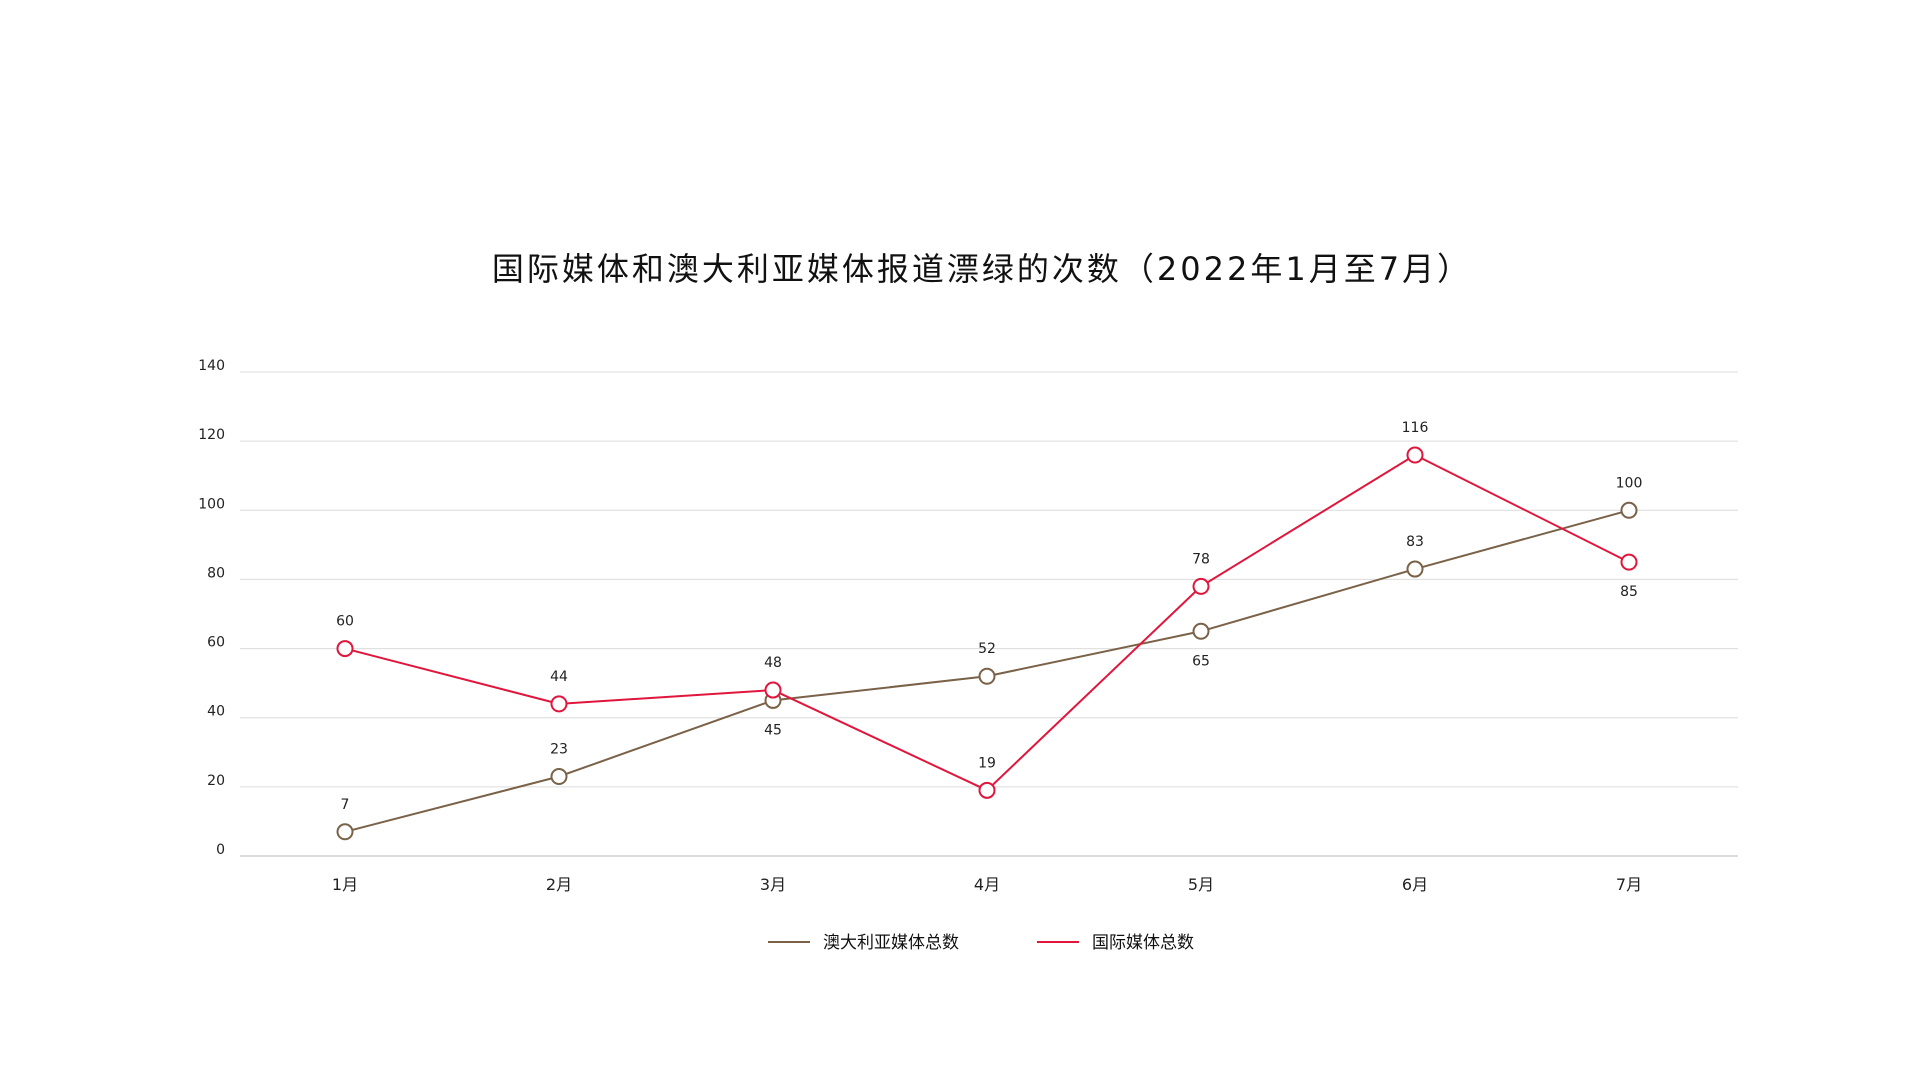  I want to click on y-tick-label: 40, so click(216, 712).